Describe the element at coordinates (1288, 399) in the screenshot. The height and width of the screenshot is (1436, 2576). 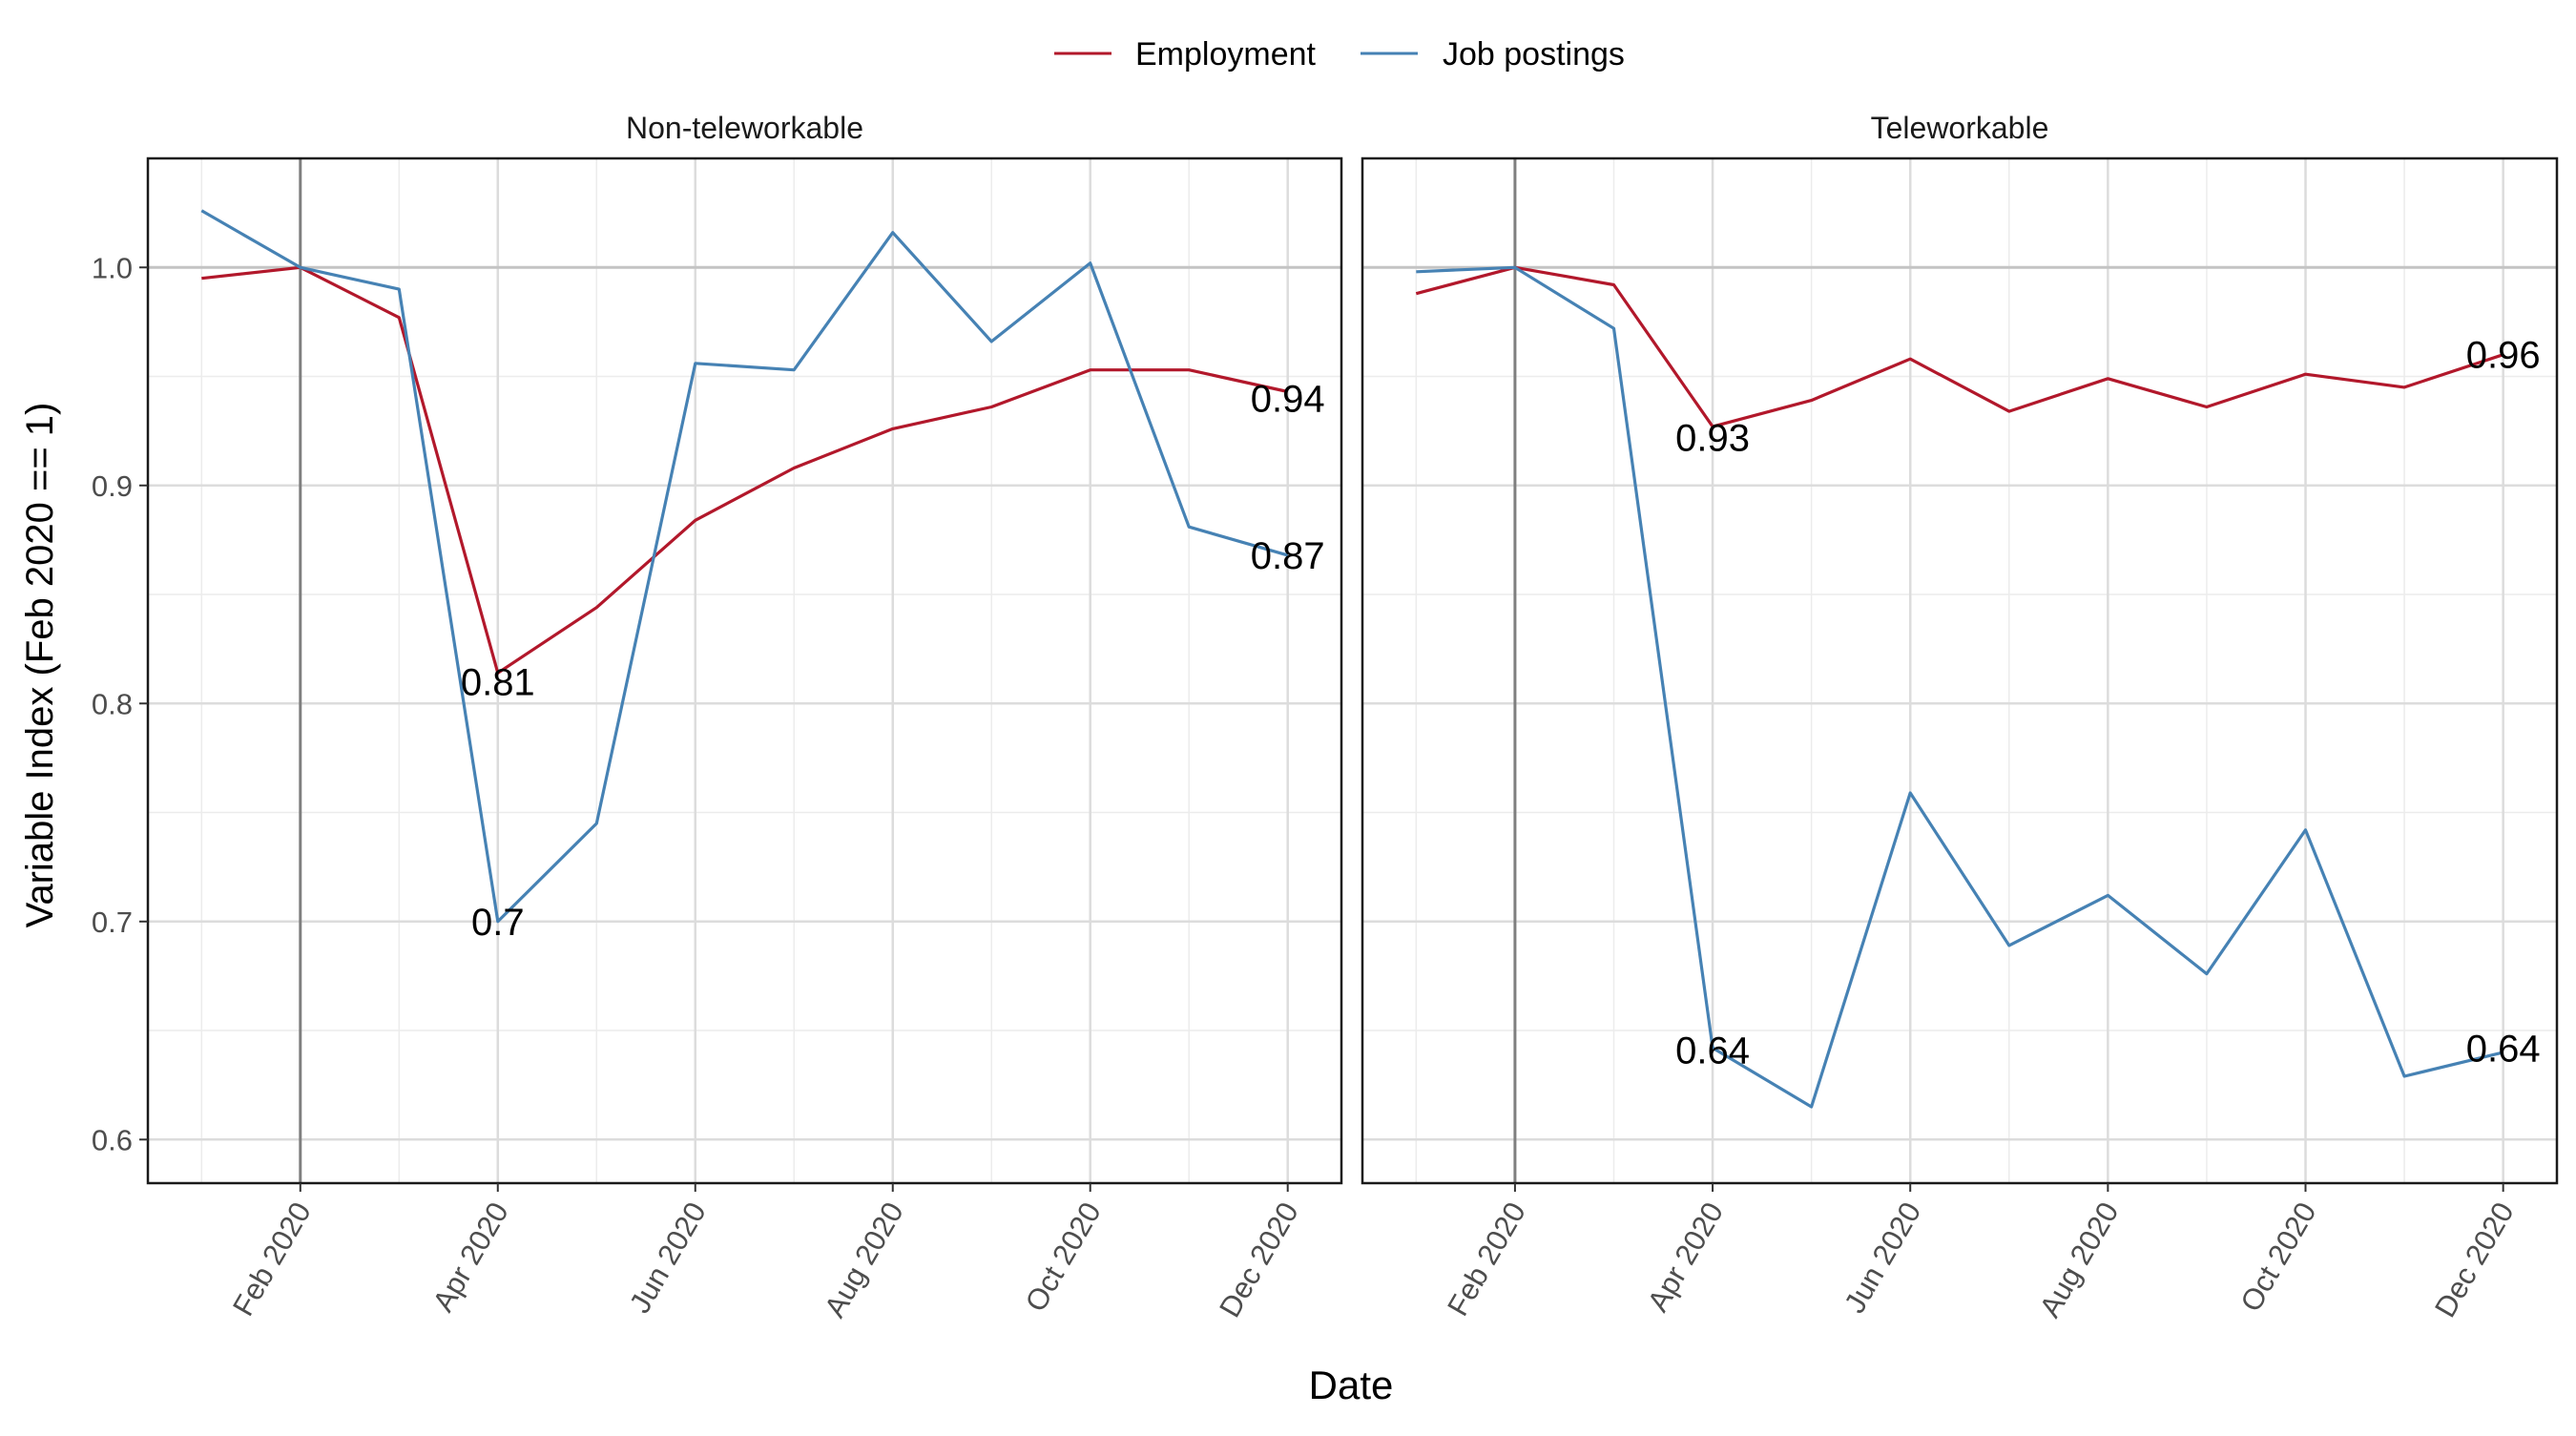
I see `data-label: 0.94` at that location.